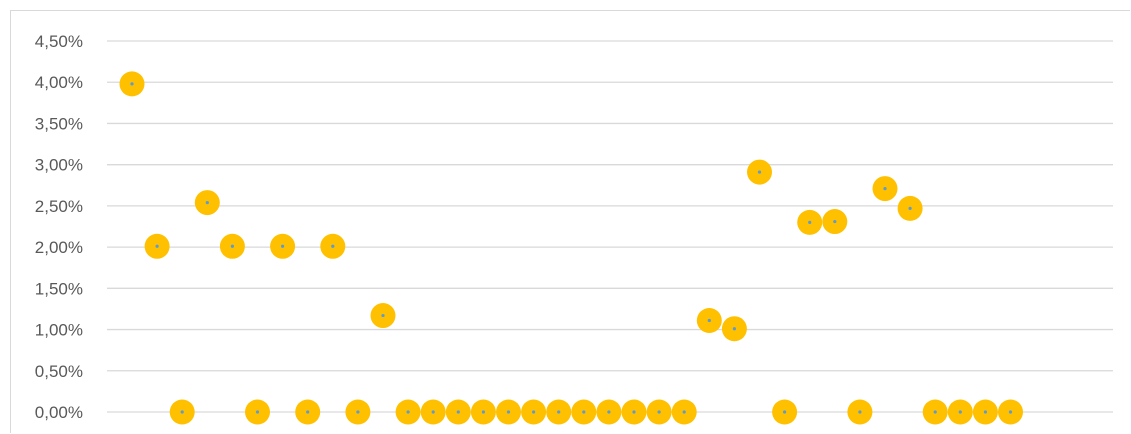  I want to click on y-tick-label: 0,50%, so click(59, 371).